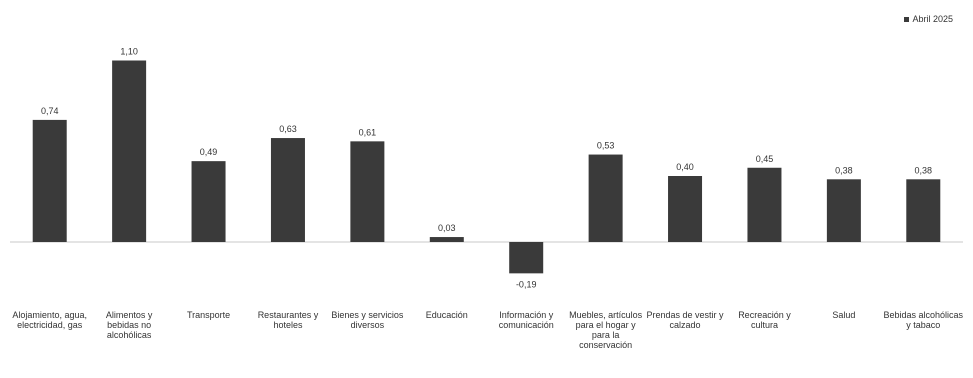 Image resolution: width=973 pixels, height=378 pixels. What do you see at coordinates (924, 170) in the screenshot?
I see `data-label-11: 0,38` at bounding box center [924, 170].